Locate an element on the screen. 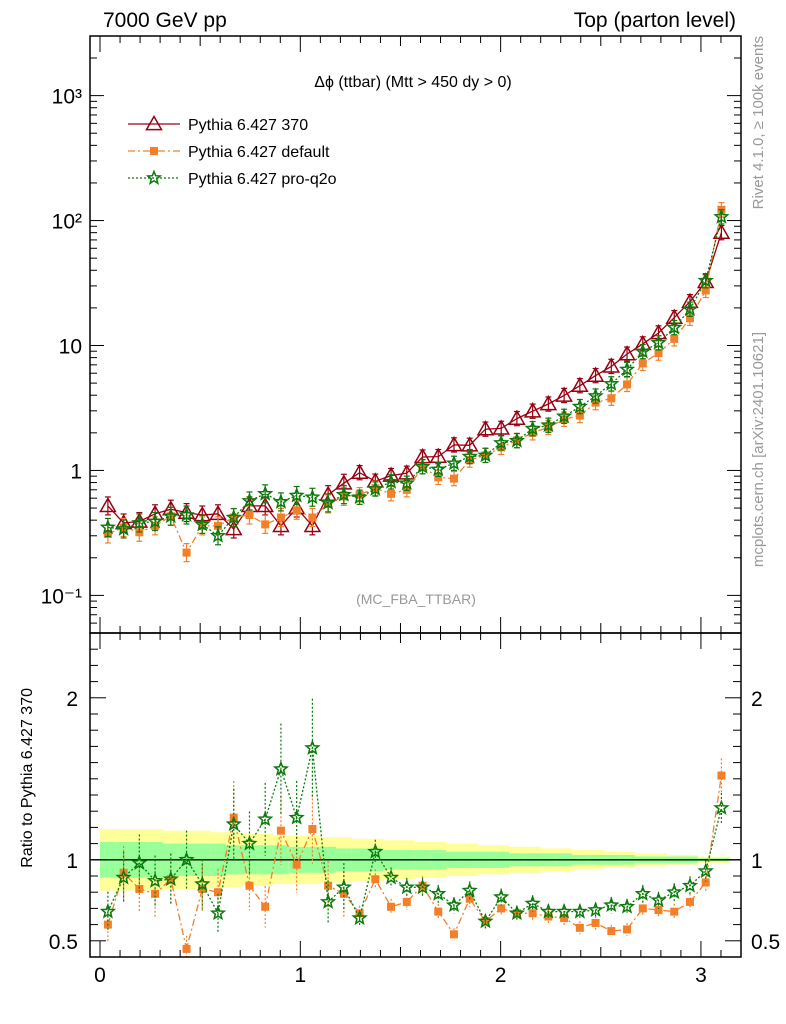 The width and height of the screenshot is (786, 1024). x-tick-label: 0 is located at coordinates (100, 975).